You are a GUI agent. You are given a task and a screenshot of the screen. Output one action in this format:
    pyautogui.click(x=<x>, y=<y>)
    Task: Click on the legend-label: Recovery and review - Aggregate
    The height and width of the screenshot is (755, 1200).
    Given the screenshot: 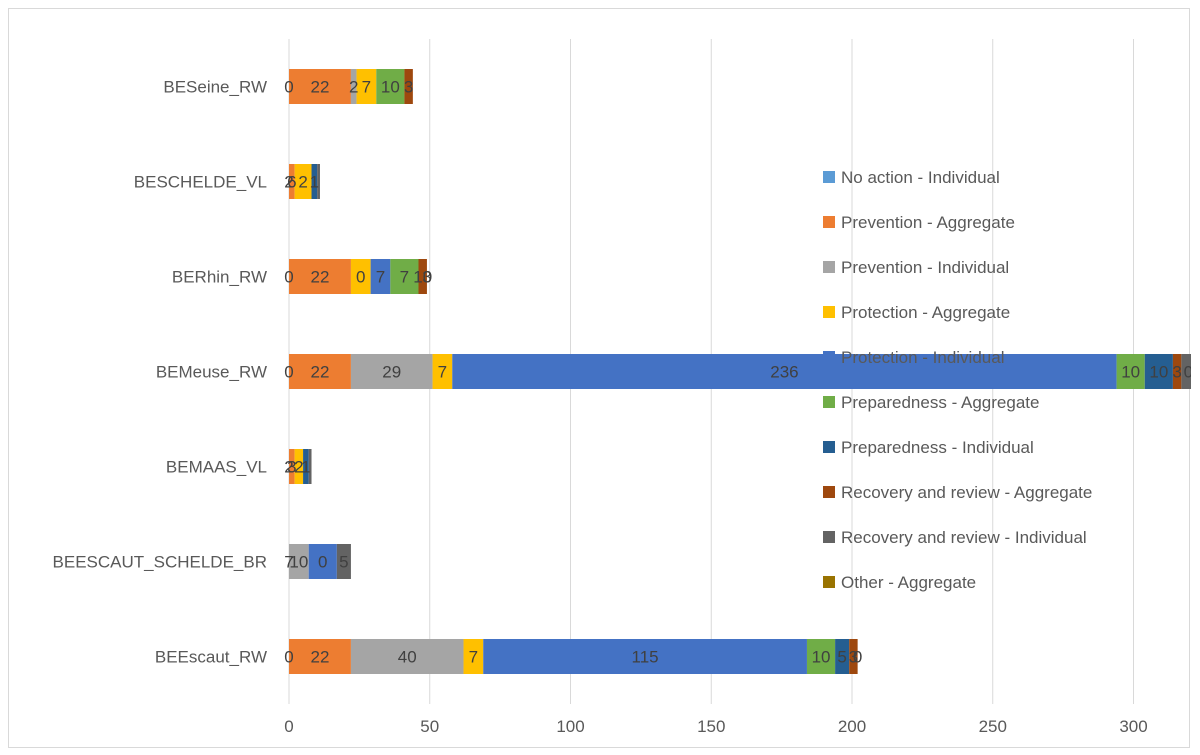 What is the action you would take?
    pyautogui.click(x=966, y=492)
    